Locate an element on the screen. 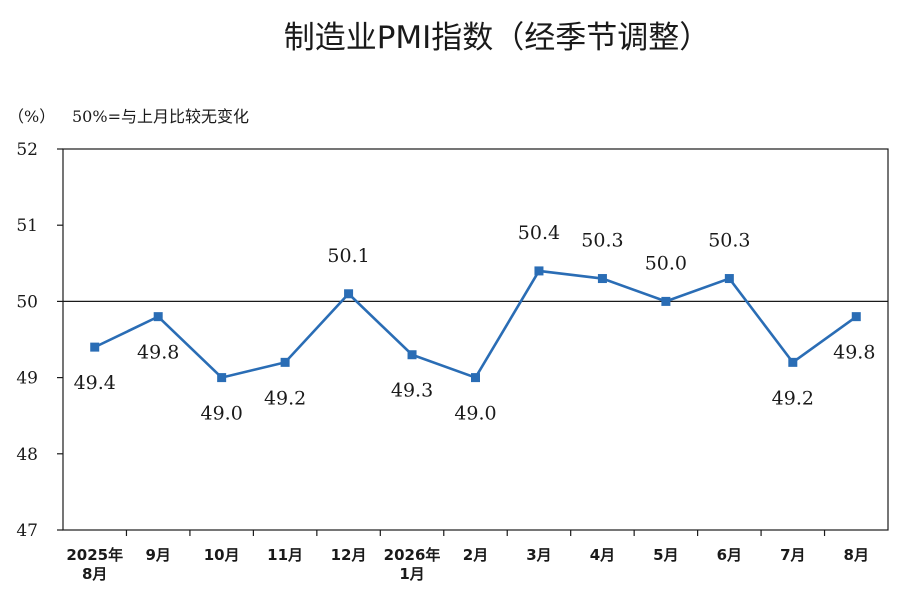 The image size is (915, 614). x-tick-label: 4月 is located at coordinates (602, 555).